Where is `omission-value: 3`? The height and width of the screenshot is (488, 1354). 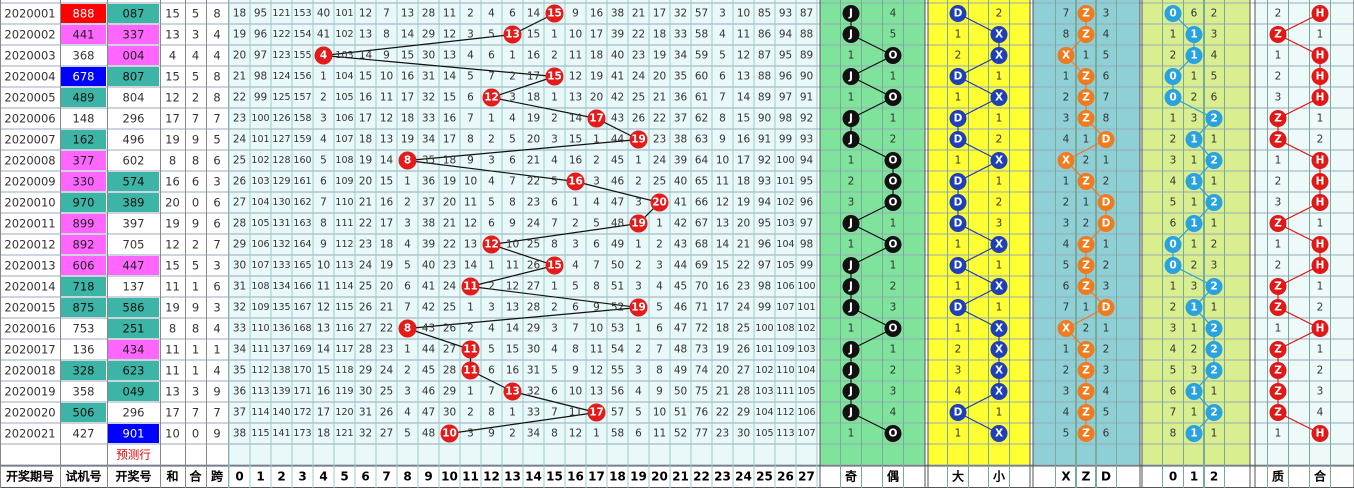 omission-value: 3 is located at coordinates (407, 392).